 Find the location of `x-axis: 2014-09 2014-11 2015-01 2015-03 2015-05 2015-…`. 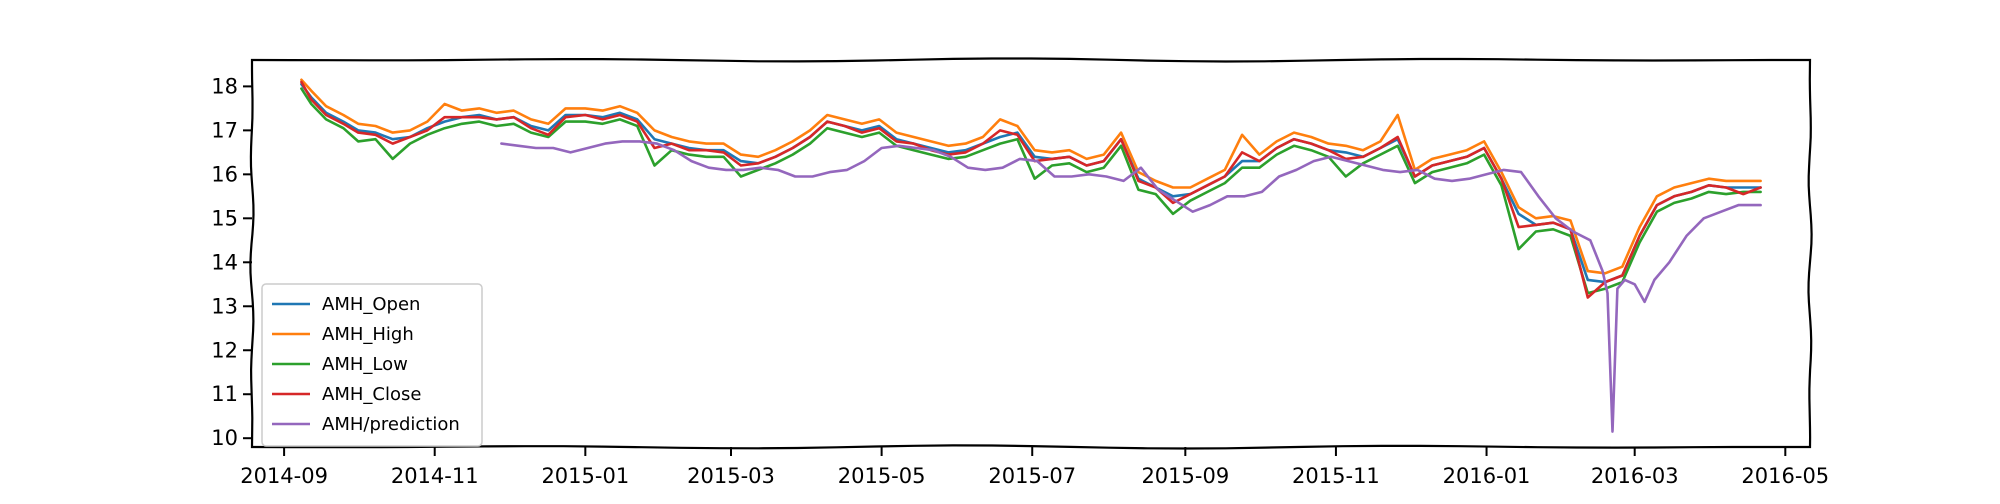

x-axis: 2014-09 2014-11 2015-01 2015-03 2015-05 2015-… is located at coordinates (1034, 467).